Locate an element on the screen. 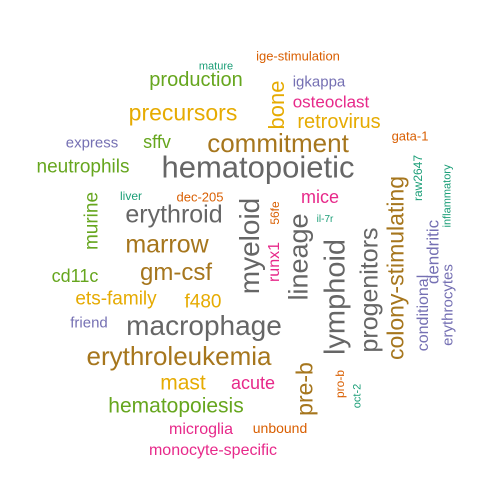 This screenshot has width=500, height=500. word-express: express is located at coordinates (92, 143).